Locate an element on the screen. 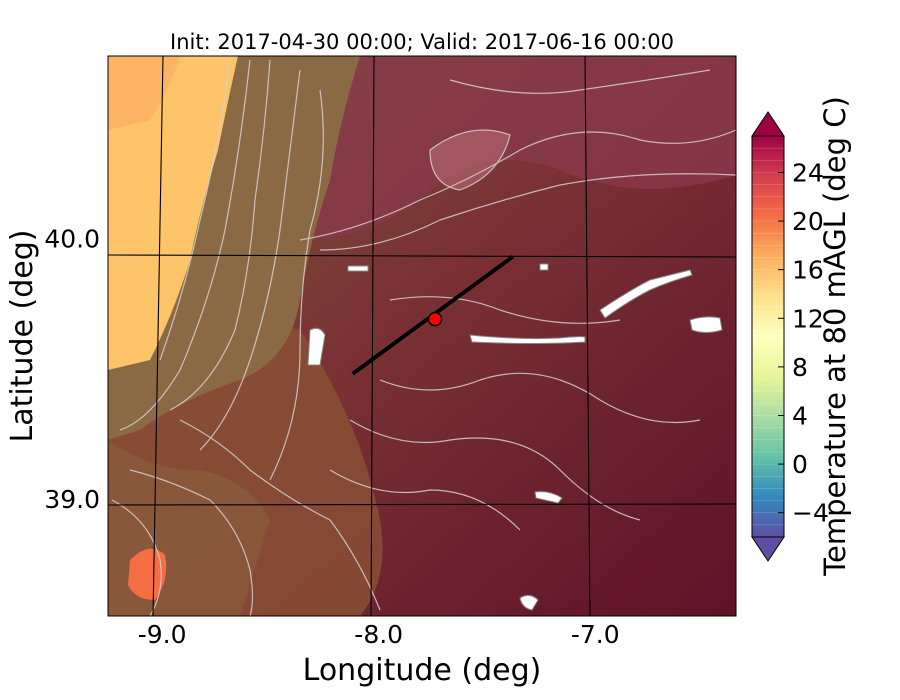 The height and width of the screenshot is (700, 900). colorbar-tick-label: 4 is located at coordinates (800, 415).